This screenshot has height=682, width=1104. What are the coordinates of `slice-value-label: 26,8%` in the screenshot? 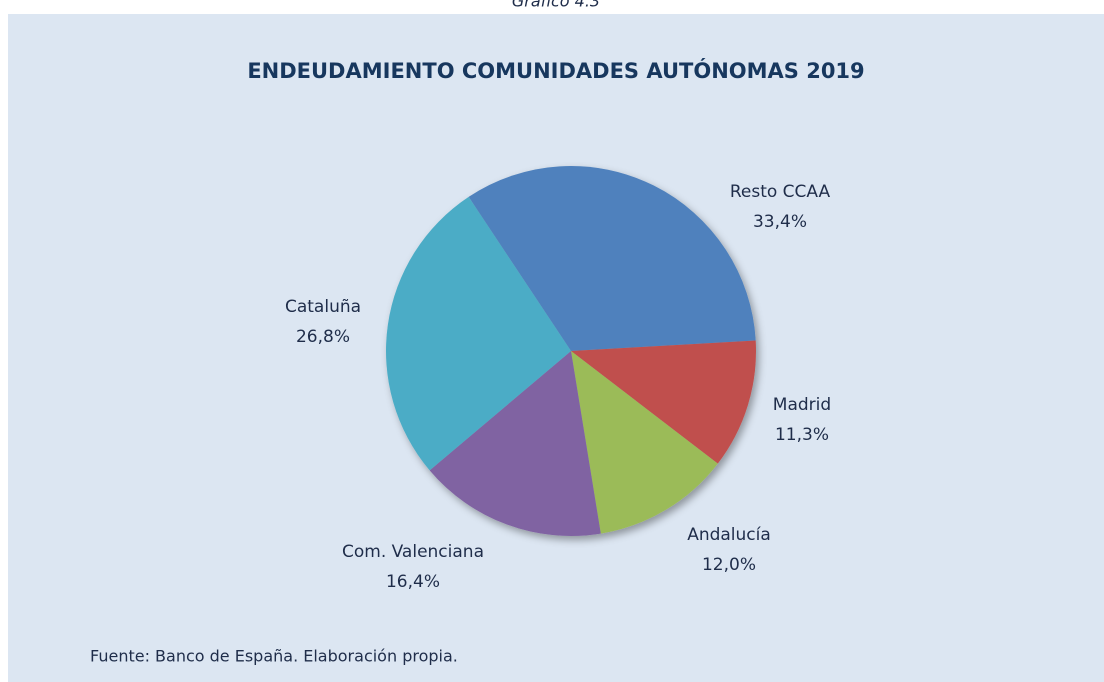 It's located at (323, 337).